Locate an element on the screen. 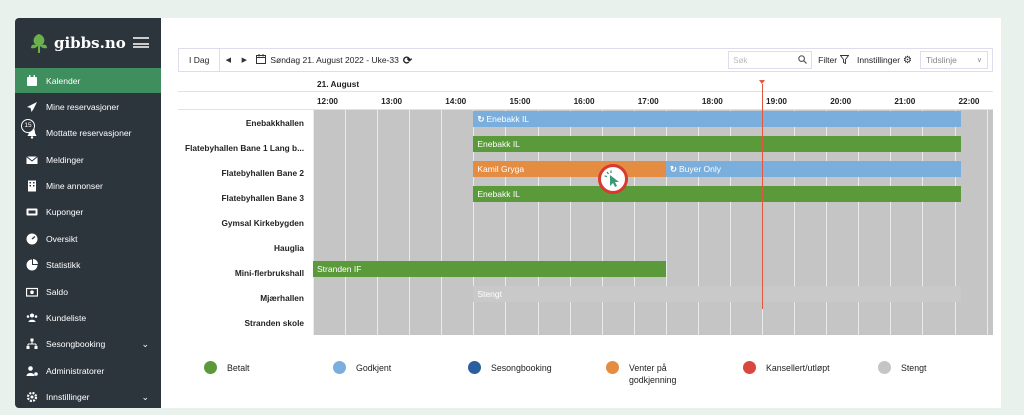  sidebar-item-mine-annonser: Mine annonser is located at coordinates (88, 186).